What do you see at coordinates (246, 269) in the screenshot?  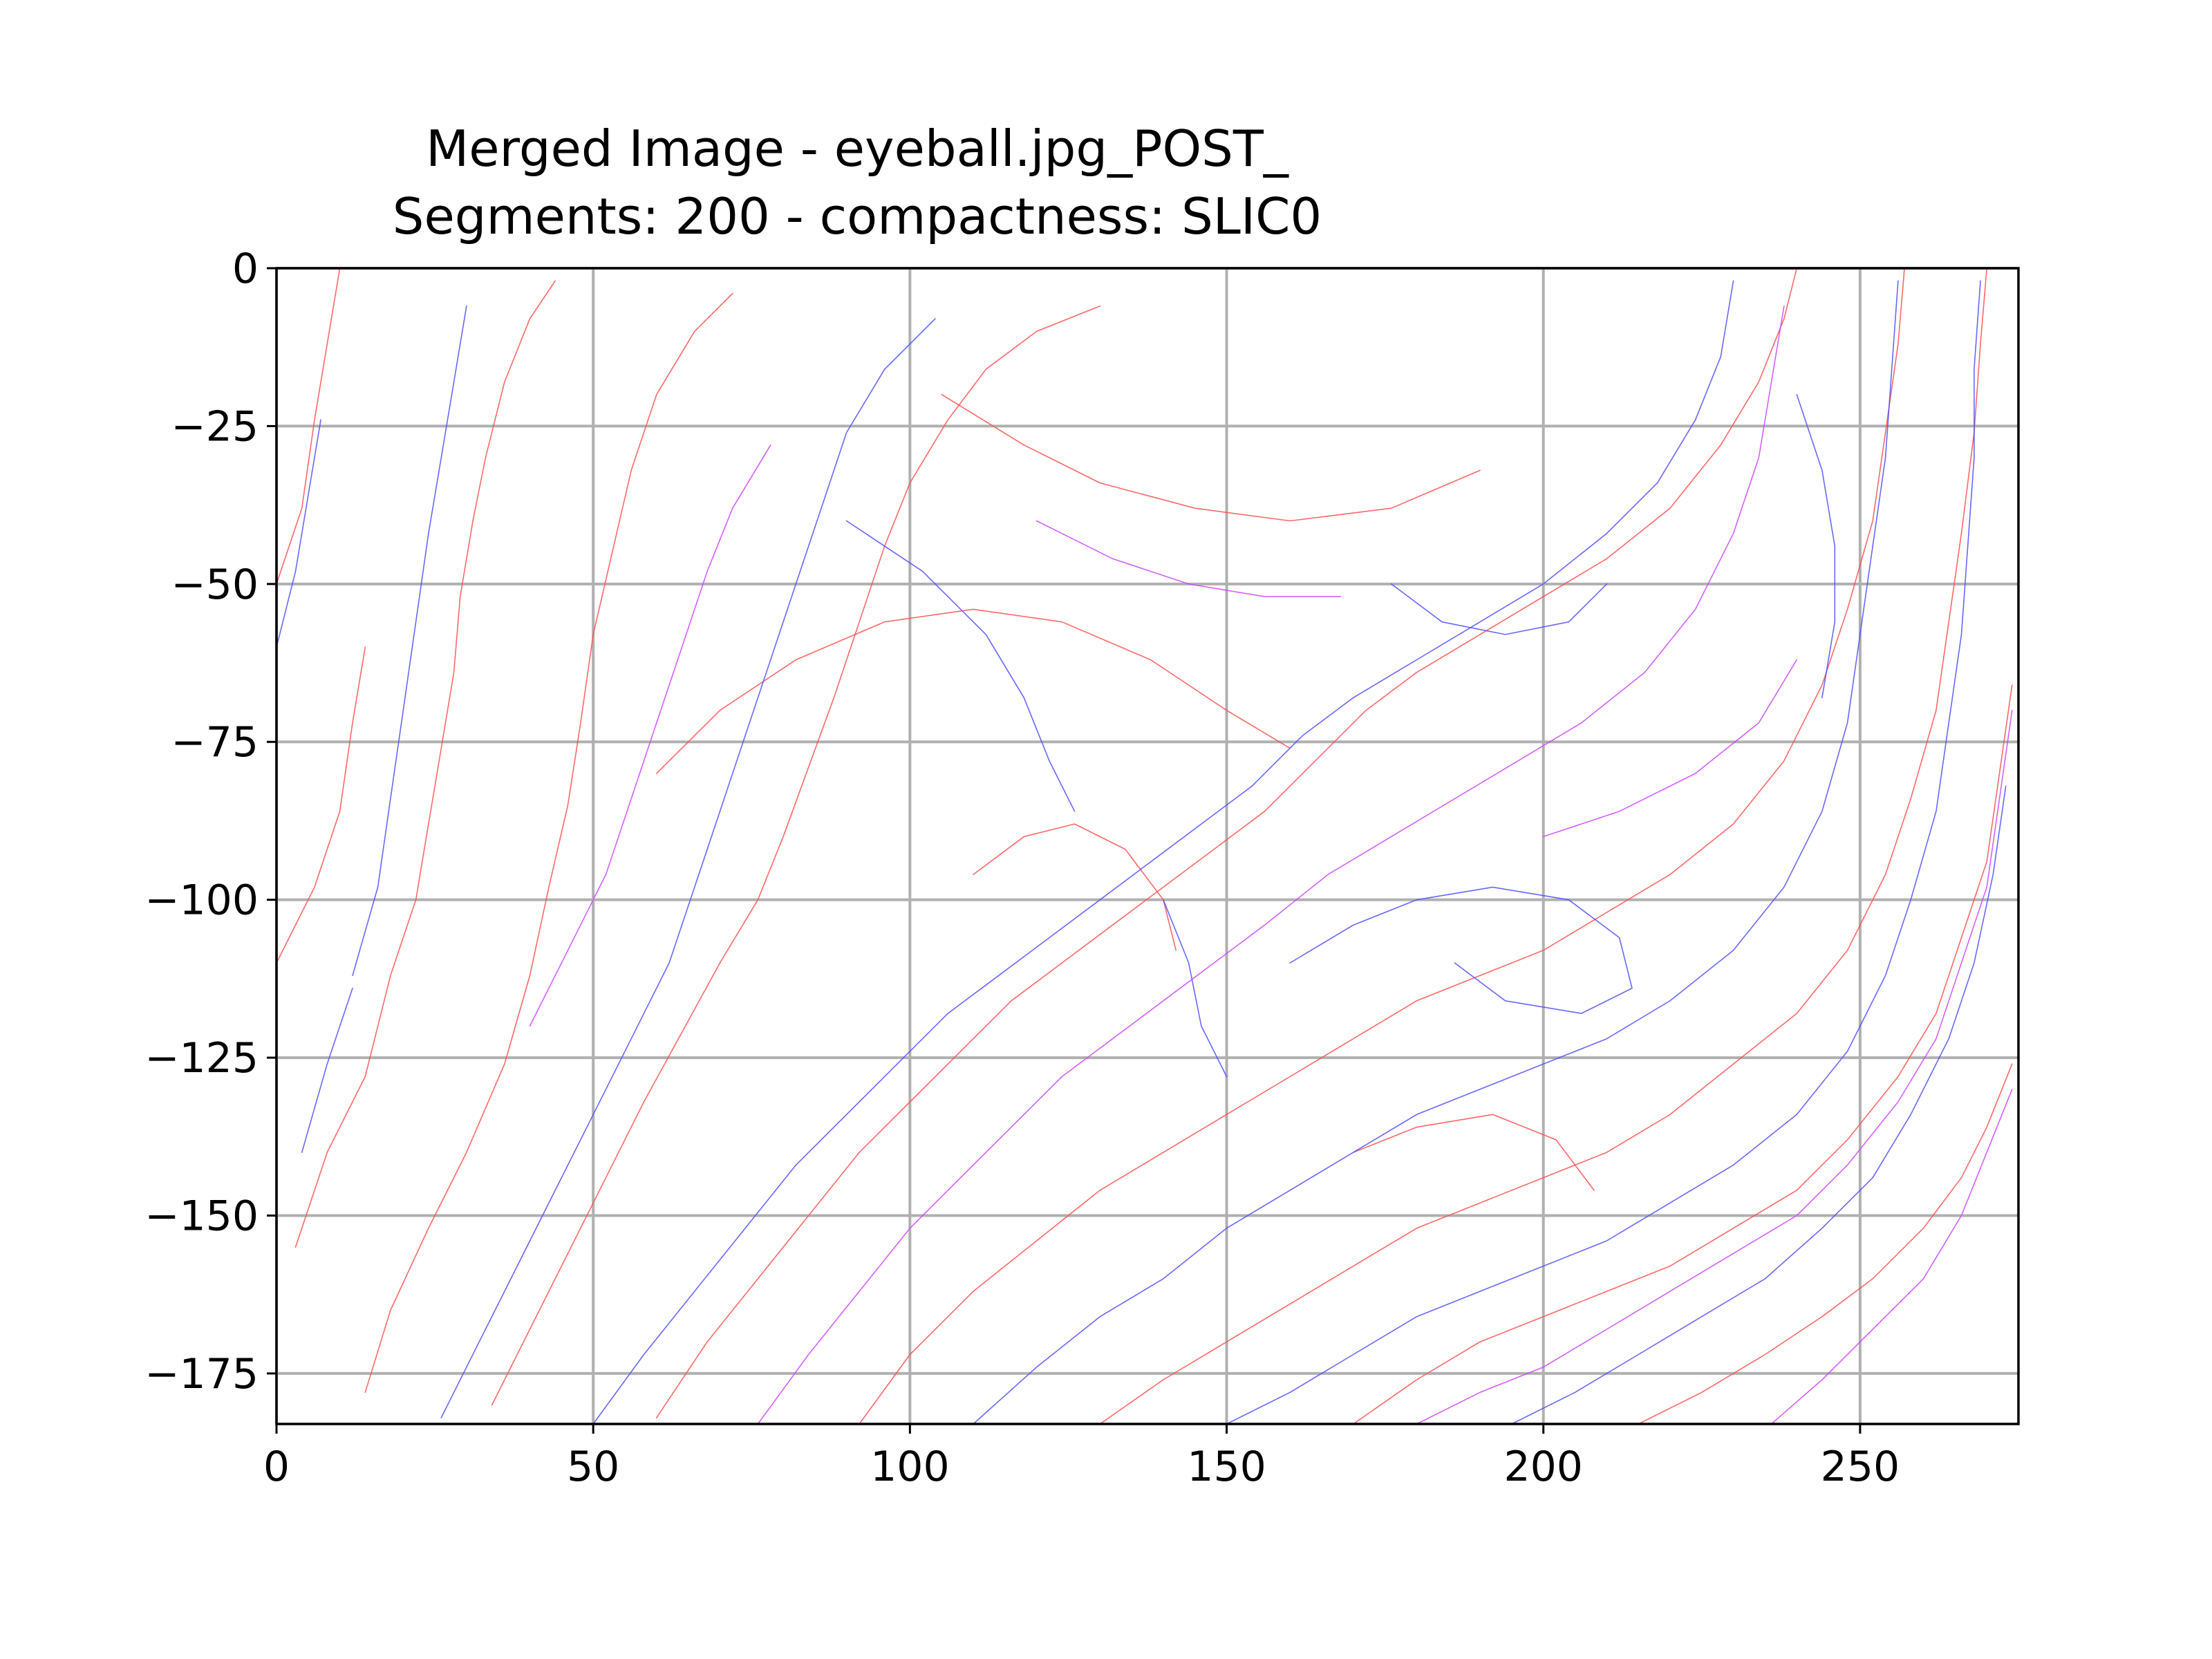 I see `y-tick-label: 0` at bounding box center [246, 269].